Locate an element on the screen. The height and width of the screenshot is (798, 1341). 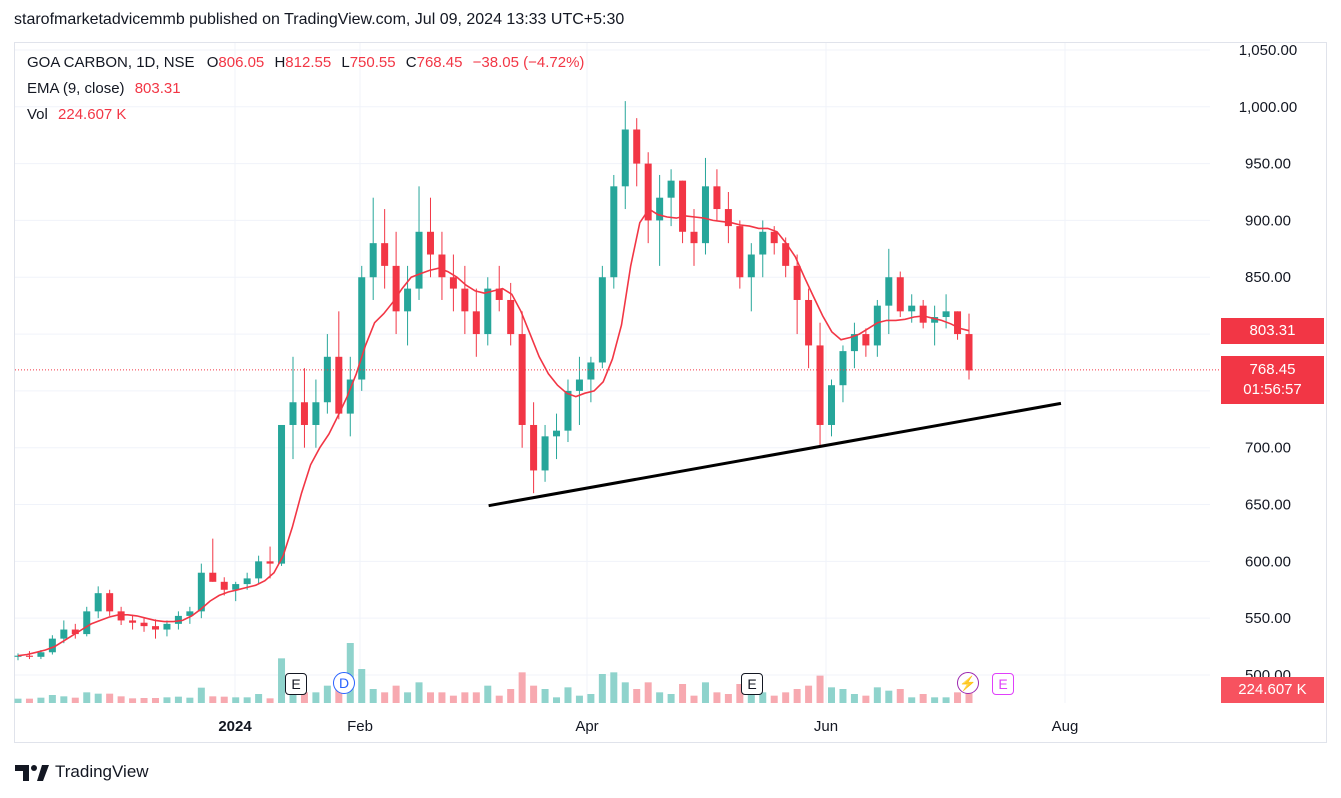
y-tick-label: 1,000.00 is located at coordinates (1268, 107).